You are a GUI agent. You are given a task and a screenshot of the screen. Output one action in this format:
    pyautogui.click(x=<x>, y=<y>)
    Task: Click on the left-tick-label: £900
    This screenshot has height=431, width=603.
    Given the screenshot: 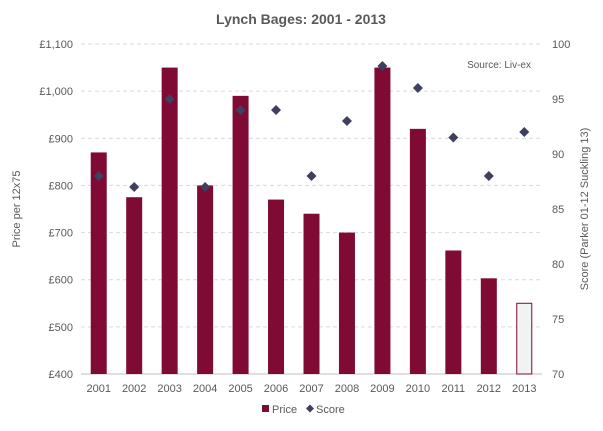 What is the action you would take?
    pyautogui.click(x=61, y=139)
    